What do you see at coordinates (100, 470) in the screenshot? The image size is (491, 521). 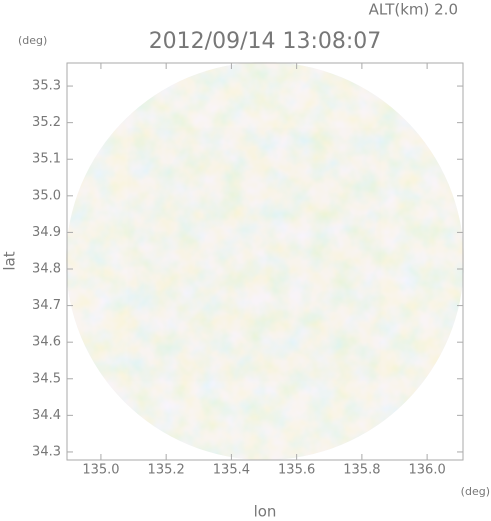 I see `x-tick-label: 135.0` at bounding box center [100, 470].